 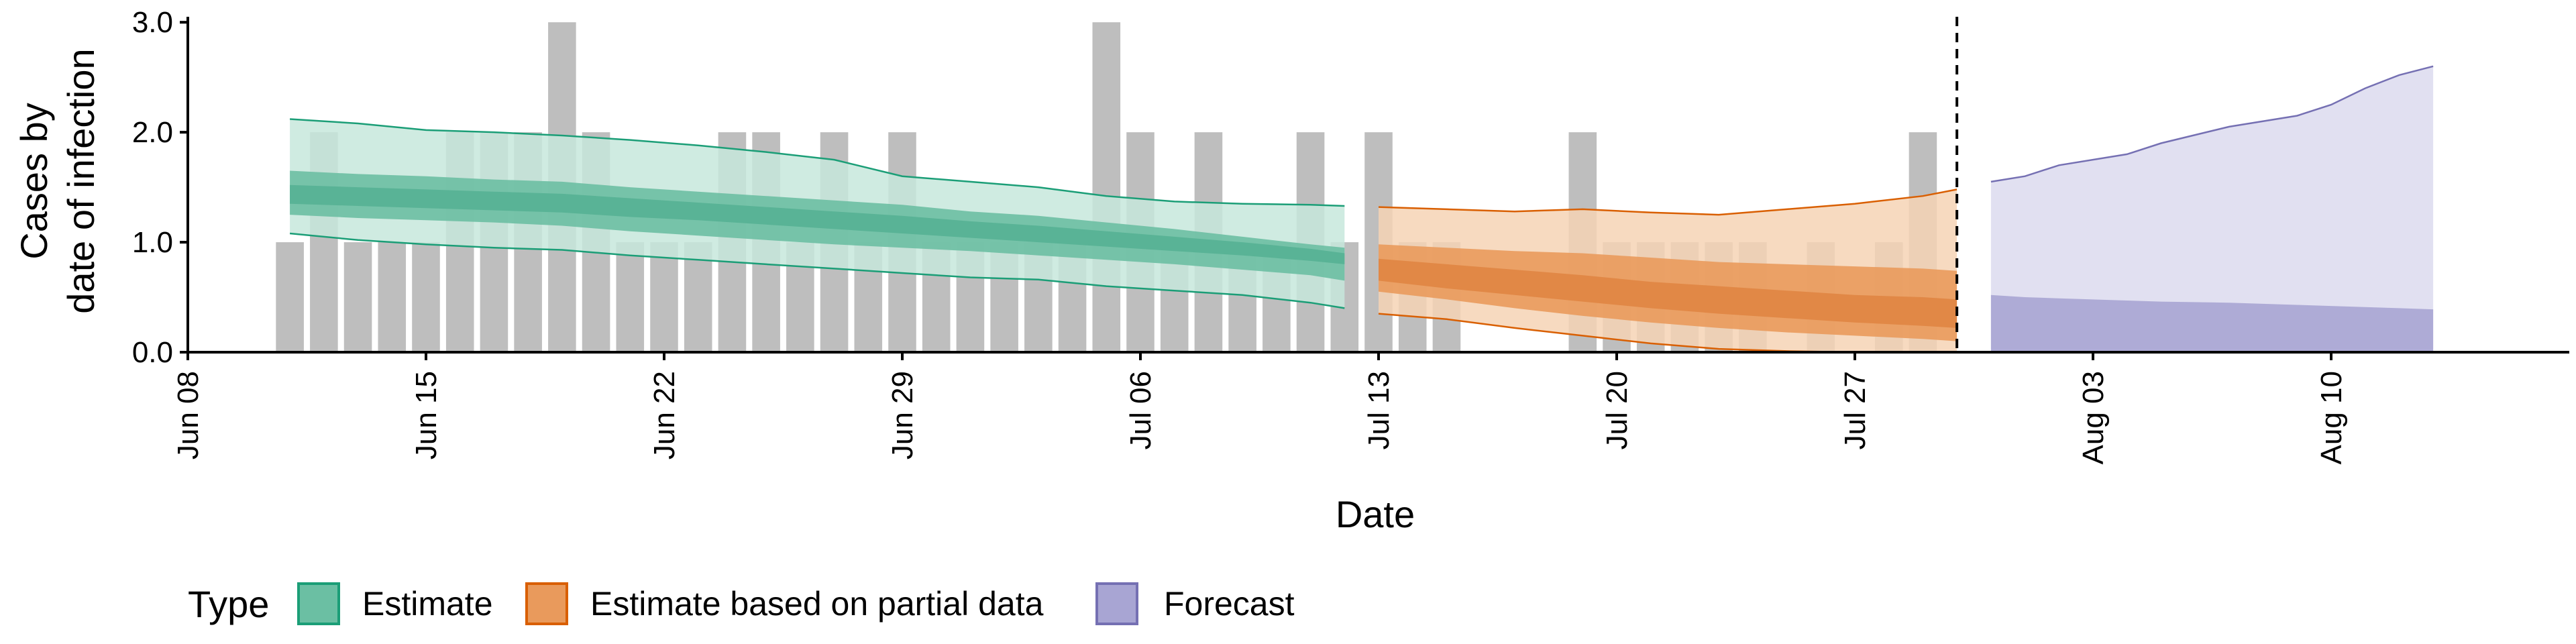 I want to click on y-axis-title-line-2: date of infection, so click(x=81, y=180).